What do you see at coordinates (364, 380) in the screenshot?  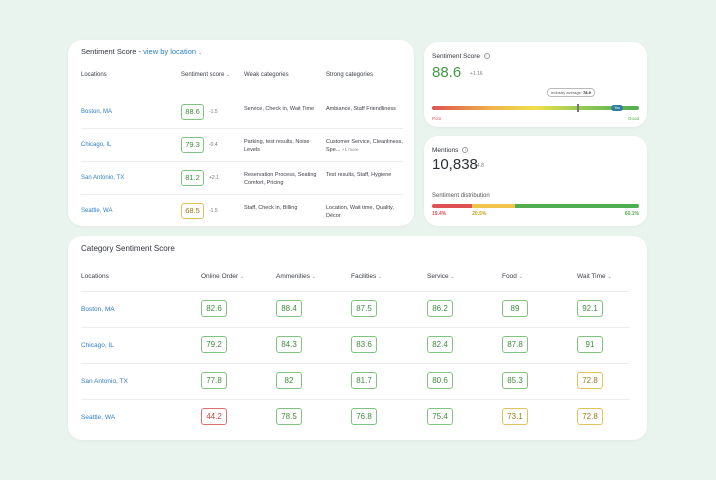 I see `category-score-badge: 81.7` at bounding box center [364, 380].